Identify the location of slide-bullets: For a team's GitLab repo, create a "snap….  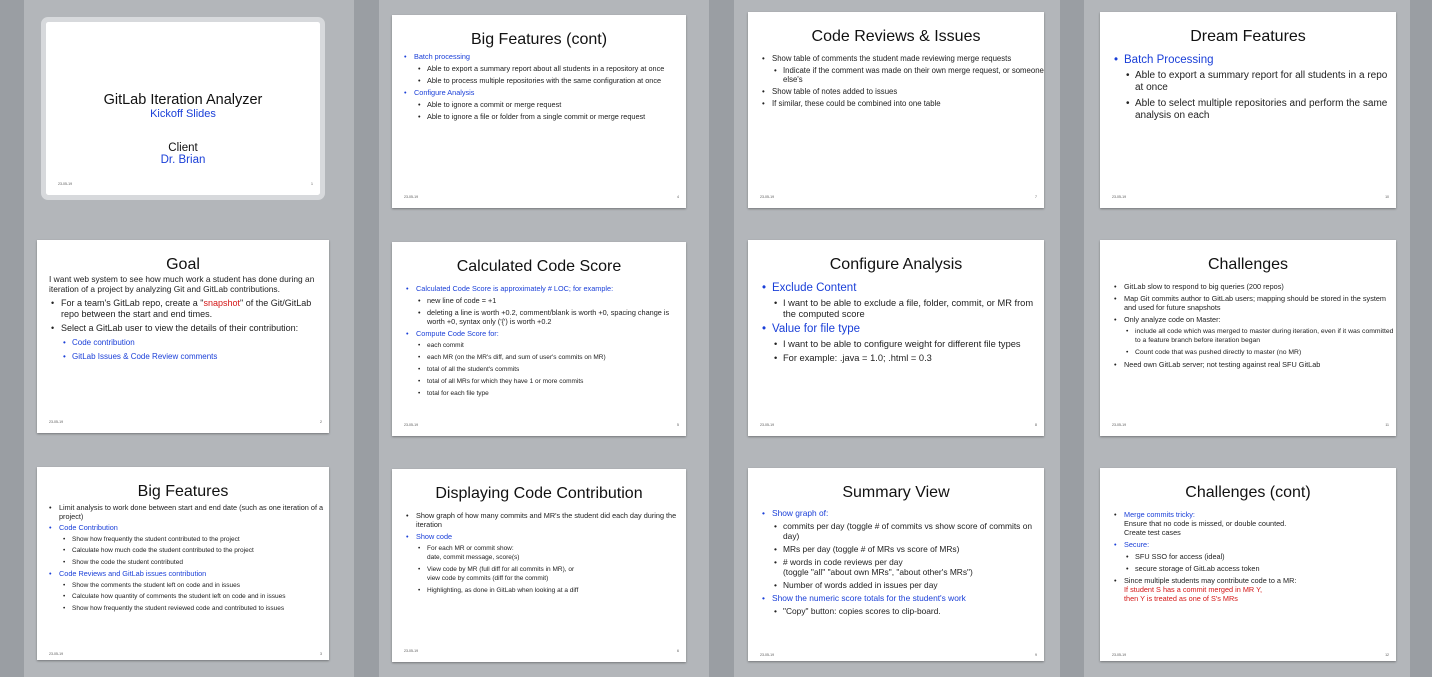
(183, 330).